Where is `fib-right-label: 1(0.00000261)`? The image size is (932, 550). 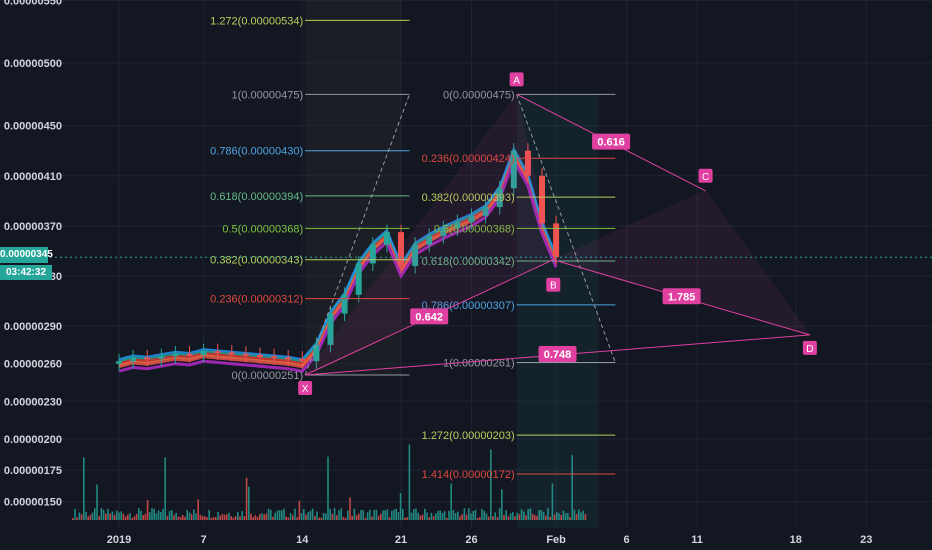
fib-right-label: 1(0.00000261) is located at coordinates (479, 363).